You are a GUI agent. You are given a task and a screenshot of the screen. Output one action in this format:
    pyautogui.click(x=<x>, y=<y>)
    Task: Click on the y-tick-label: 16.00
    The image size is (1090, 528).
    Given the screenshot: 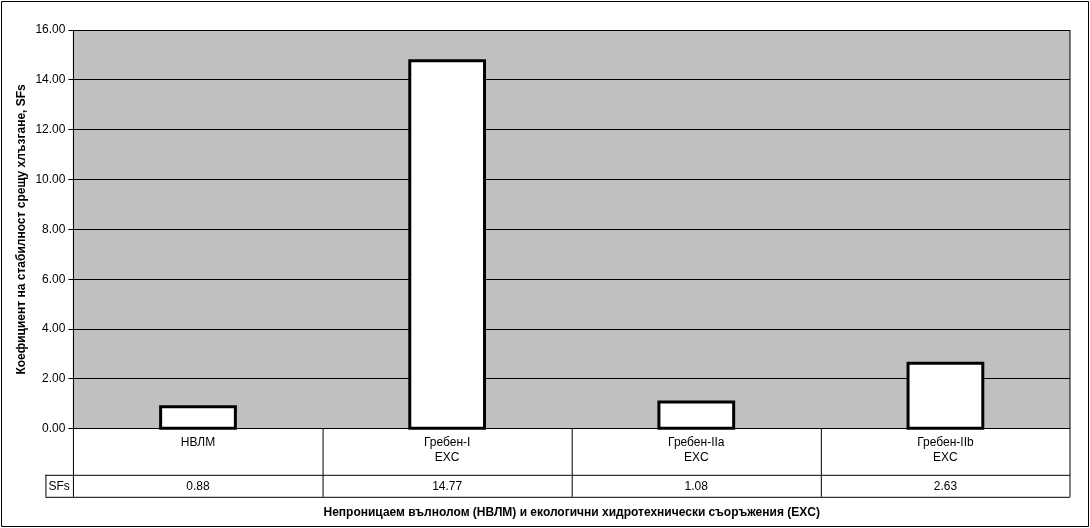 What is the action you would take?
    pyautogui.click(x=50, y=29)
    